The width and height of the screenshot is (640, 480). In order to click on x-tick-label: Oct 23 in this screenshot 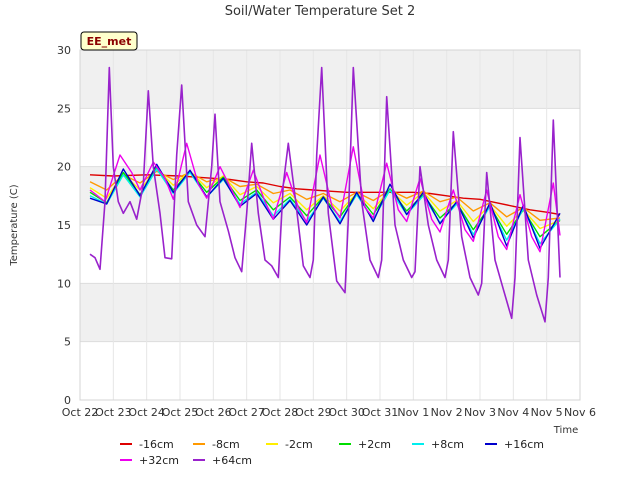, I will do `click(113, 412)`.